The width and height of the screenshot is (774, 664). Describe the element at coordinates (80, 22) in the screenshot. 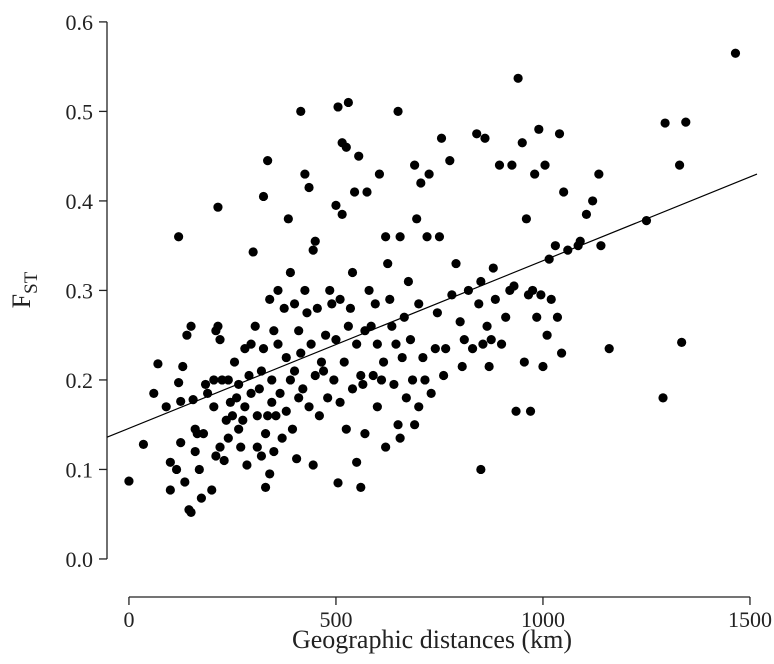

I see `y-tick-label: 0.6` at that location.